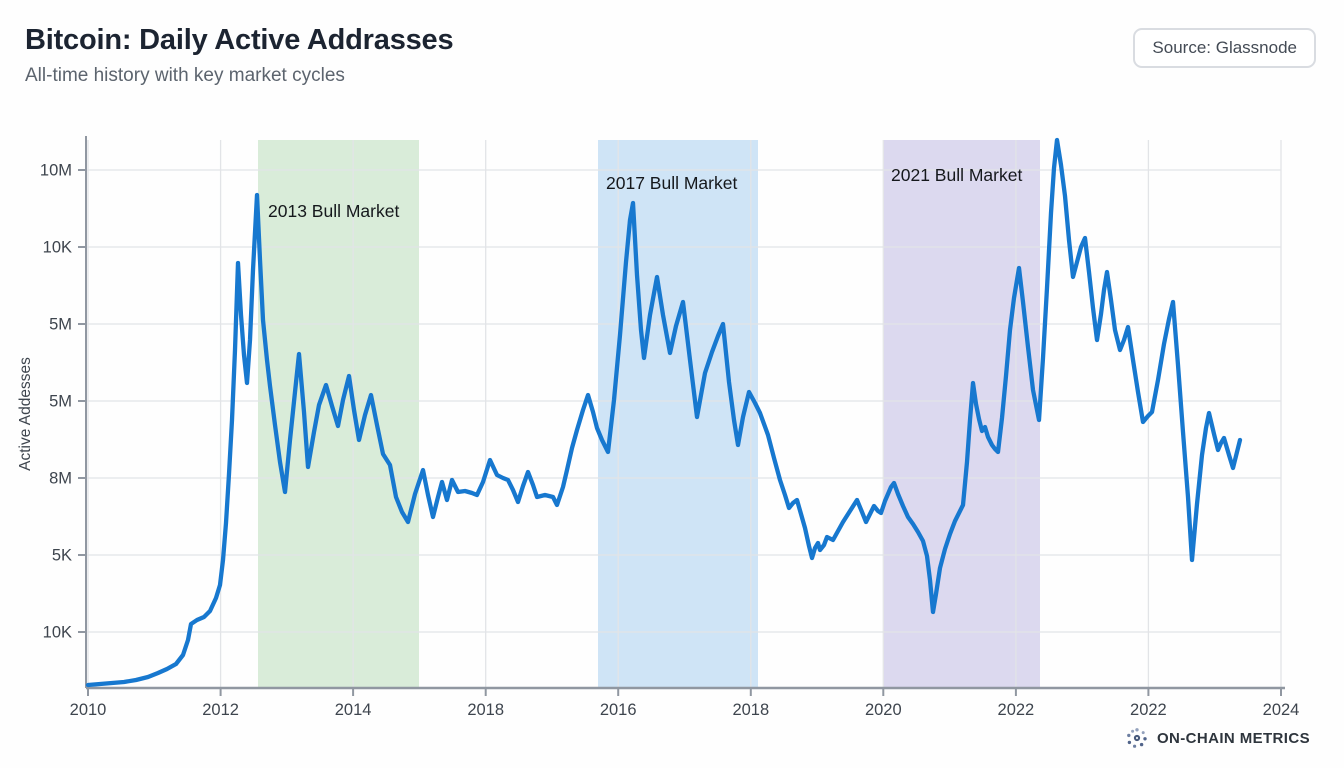  Describe the element at coordinates (1137, 738) in the screenshot. I see `onchain-metrics-icon` at that location.